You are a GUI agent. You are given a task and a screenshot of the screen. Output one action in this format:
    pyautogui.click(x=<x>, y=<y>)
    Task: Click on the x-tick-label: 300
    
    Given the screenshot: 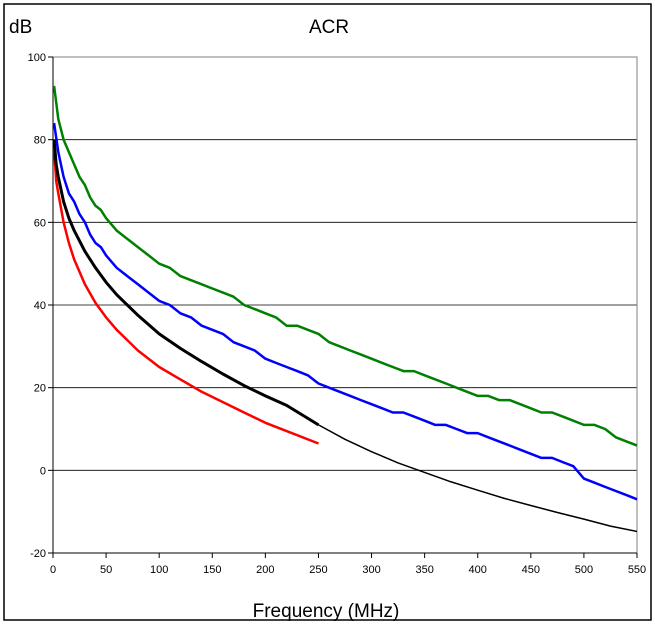 What is the action you would take?
    pyautogui.click(x=371, y=570)
    